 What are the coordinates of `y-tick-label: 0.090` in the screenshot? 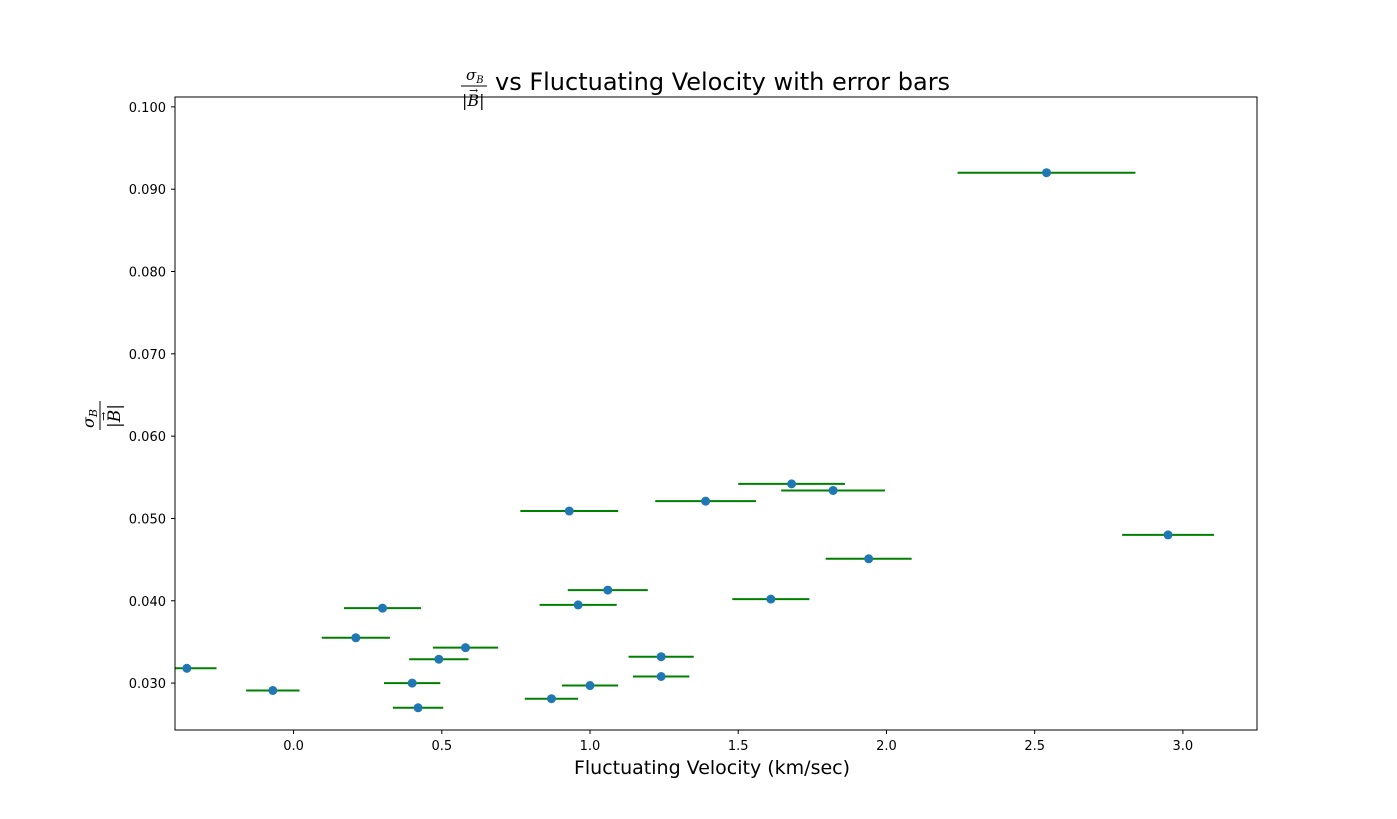 It's located at (147, 190).